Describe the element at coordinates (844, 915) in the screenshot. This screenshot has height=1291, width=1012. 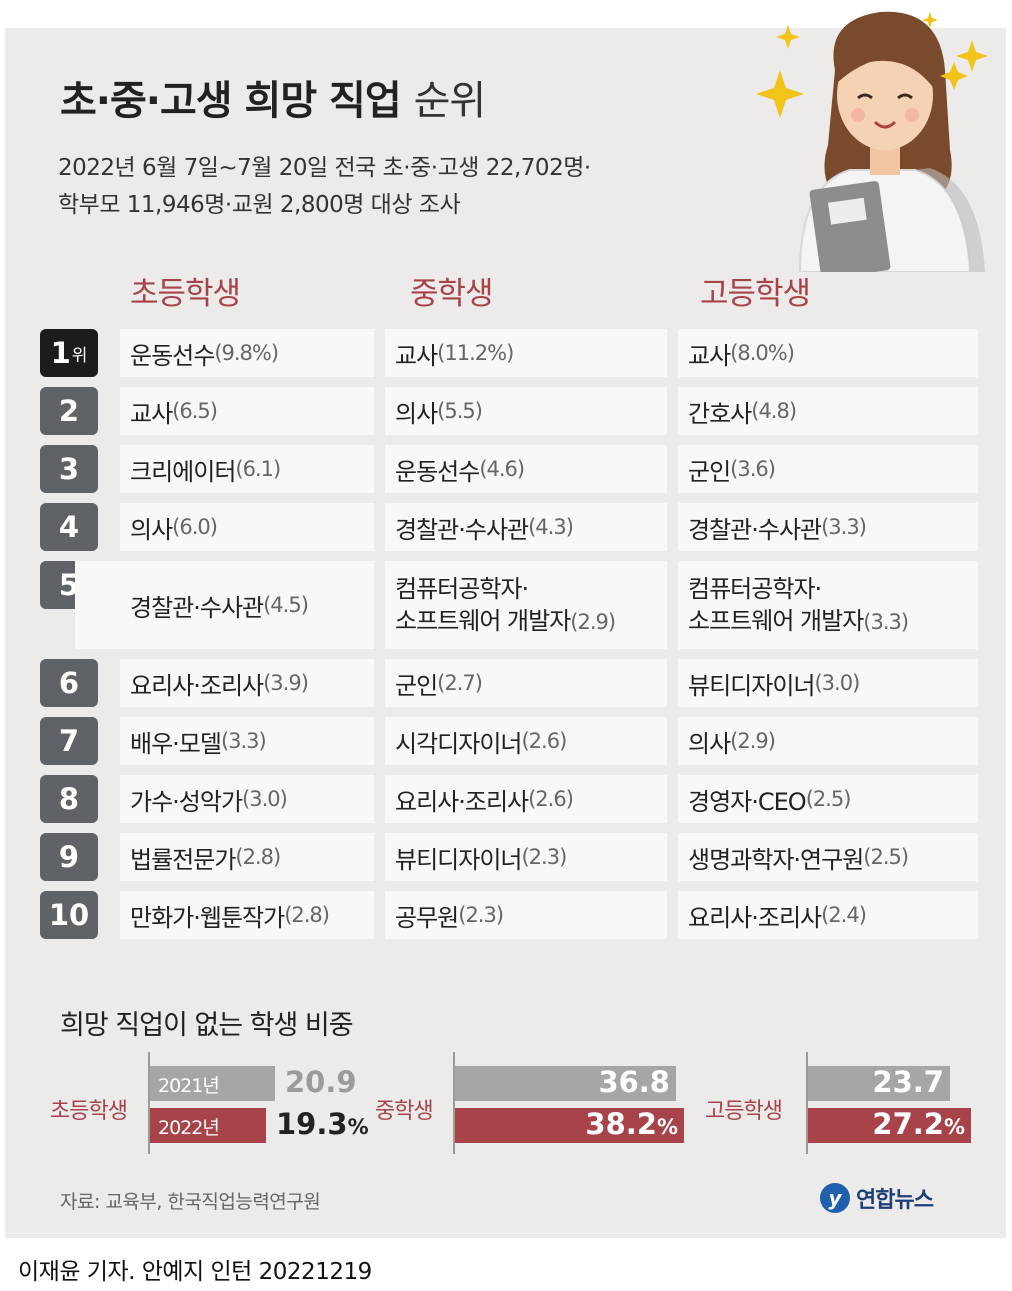
I see `job-share: (2.4)` at that location.